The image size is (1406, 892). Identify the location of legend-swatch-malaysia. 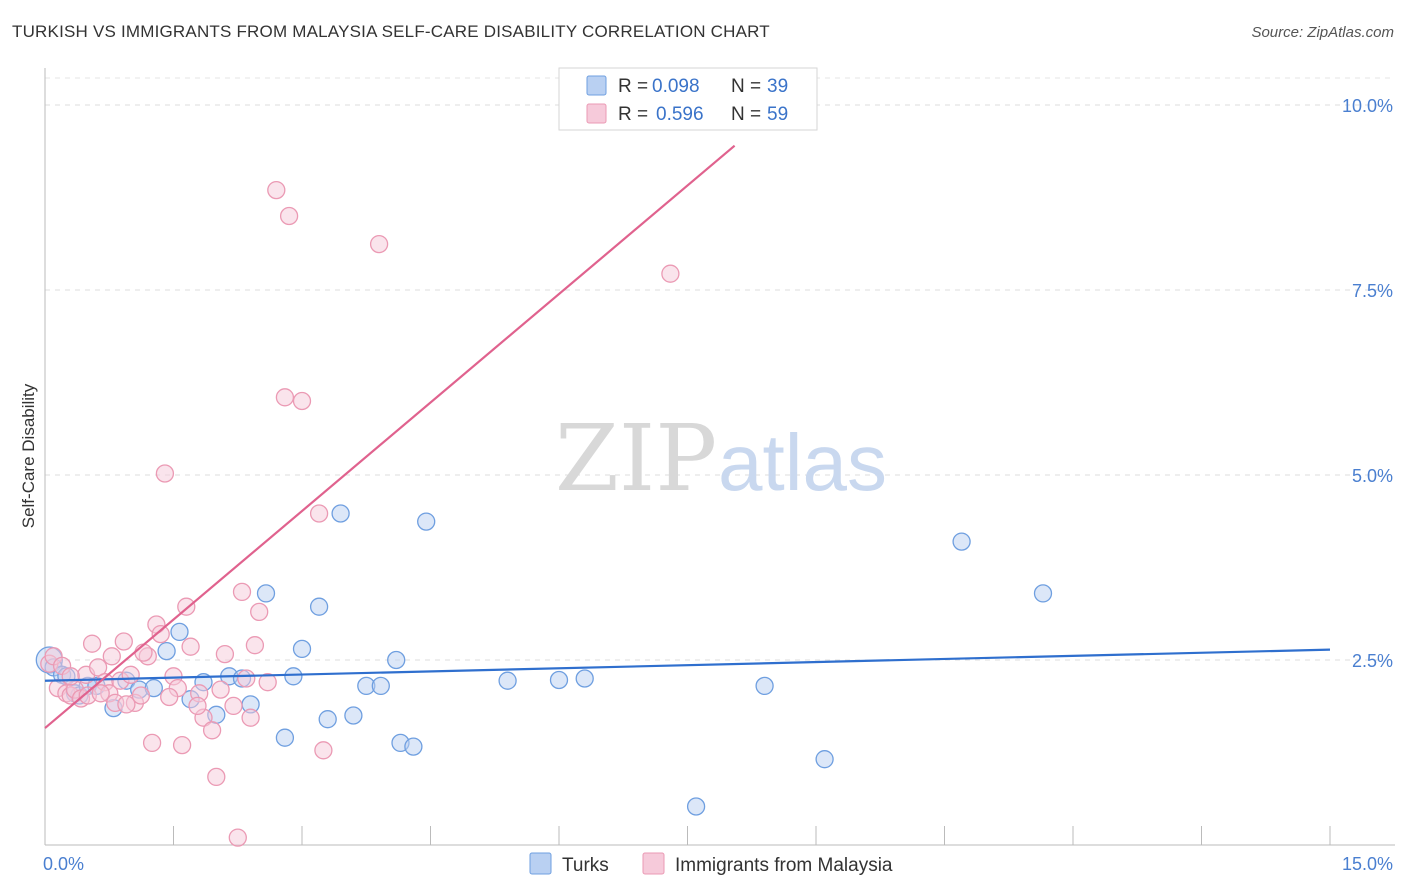
(596, 113).